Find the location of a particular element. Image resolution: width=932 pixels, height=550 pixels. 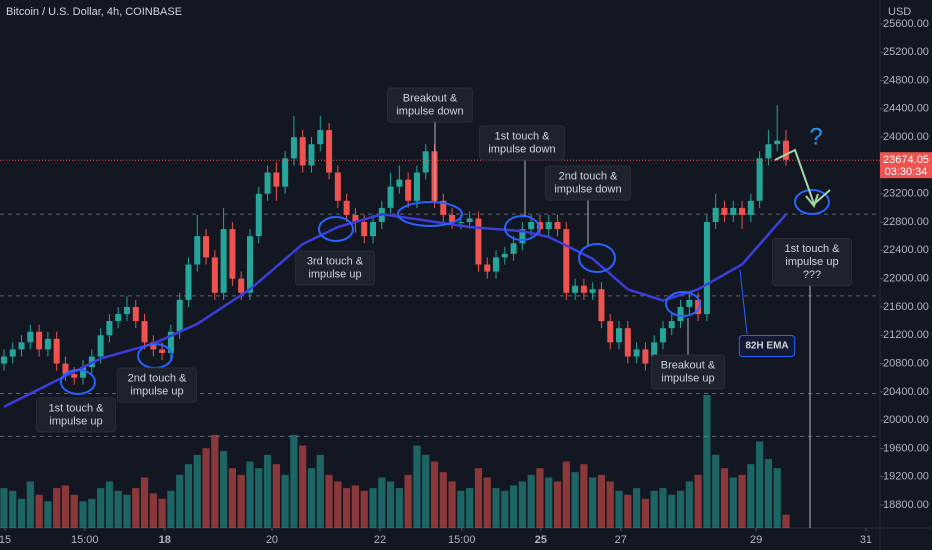

annotation-text: Breakout & is located at coordinates (430, 98).